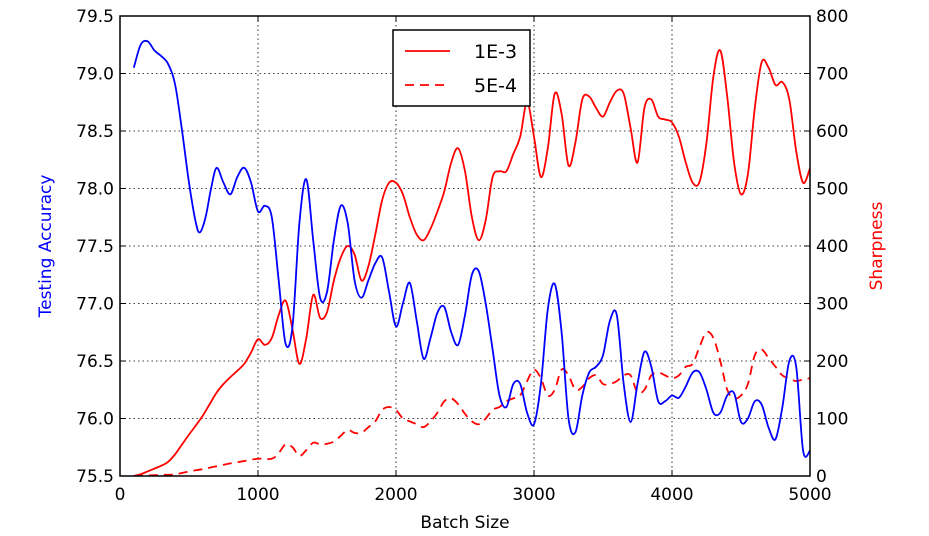 The width and height of the screenshot is (929, 536). I want to click on y-left-tick-label: 77.0, so click(95, 305).